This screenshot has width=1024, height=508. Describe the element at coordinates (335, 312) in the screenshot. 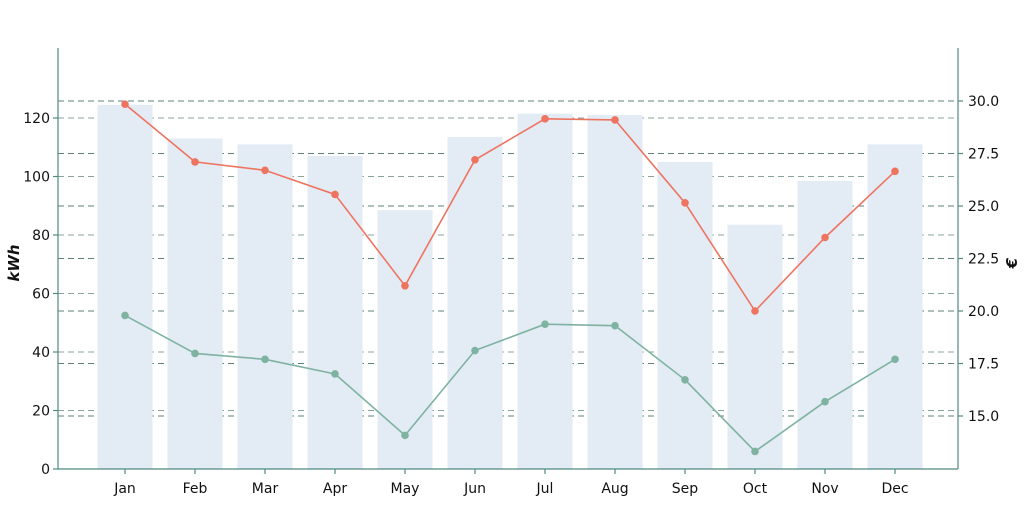

I see `bar-apr` at that location.